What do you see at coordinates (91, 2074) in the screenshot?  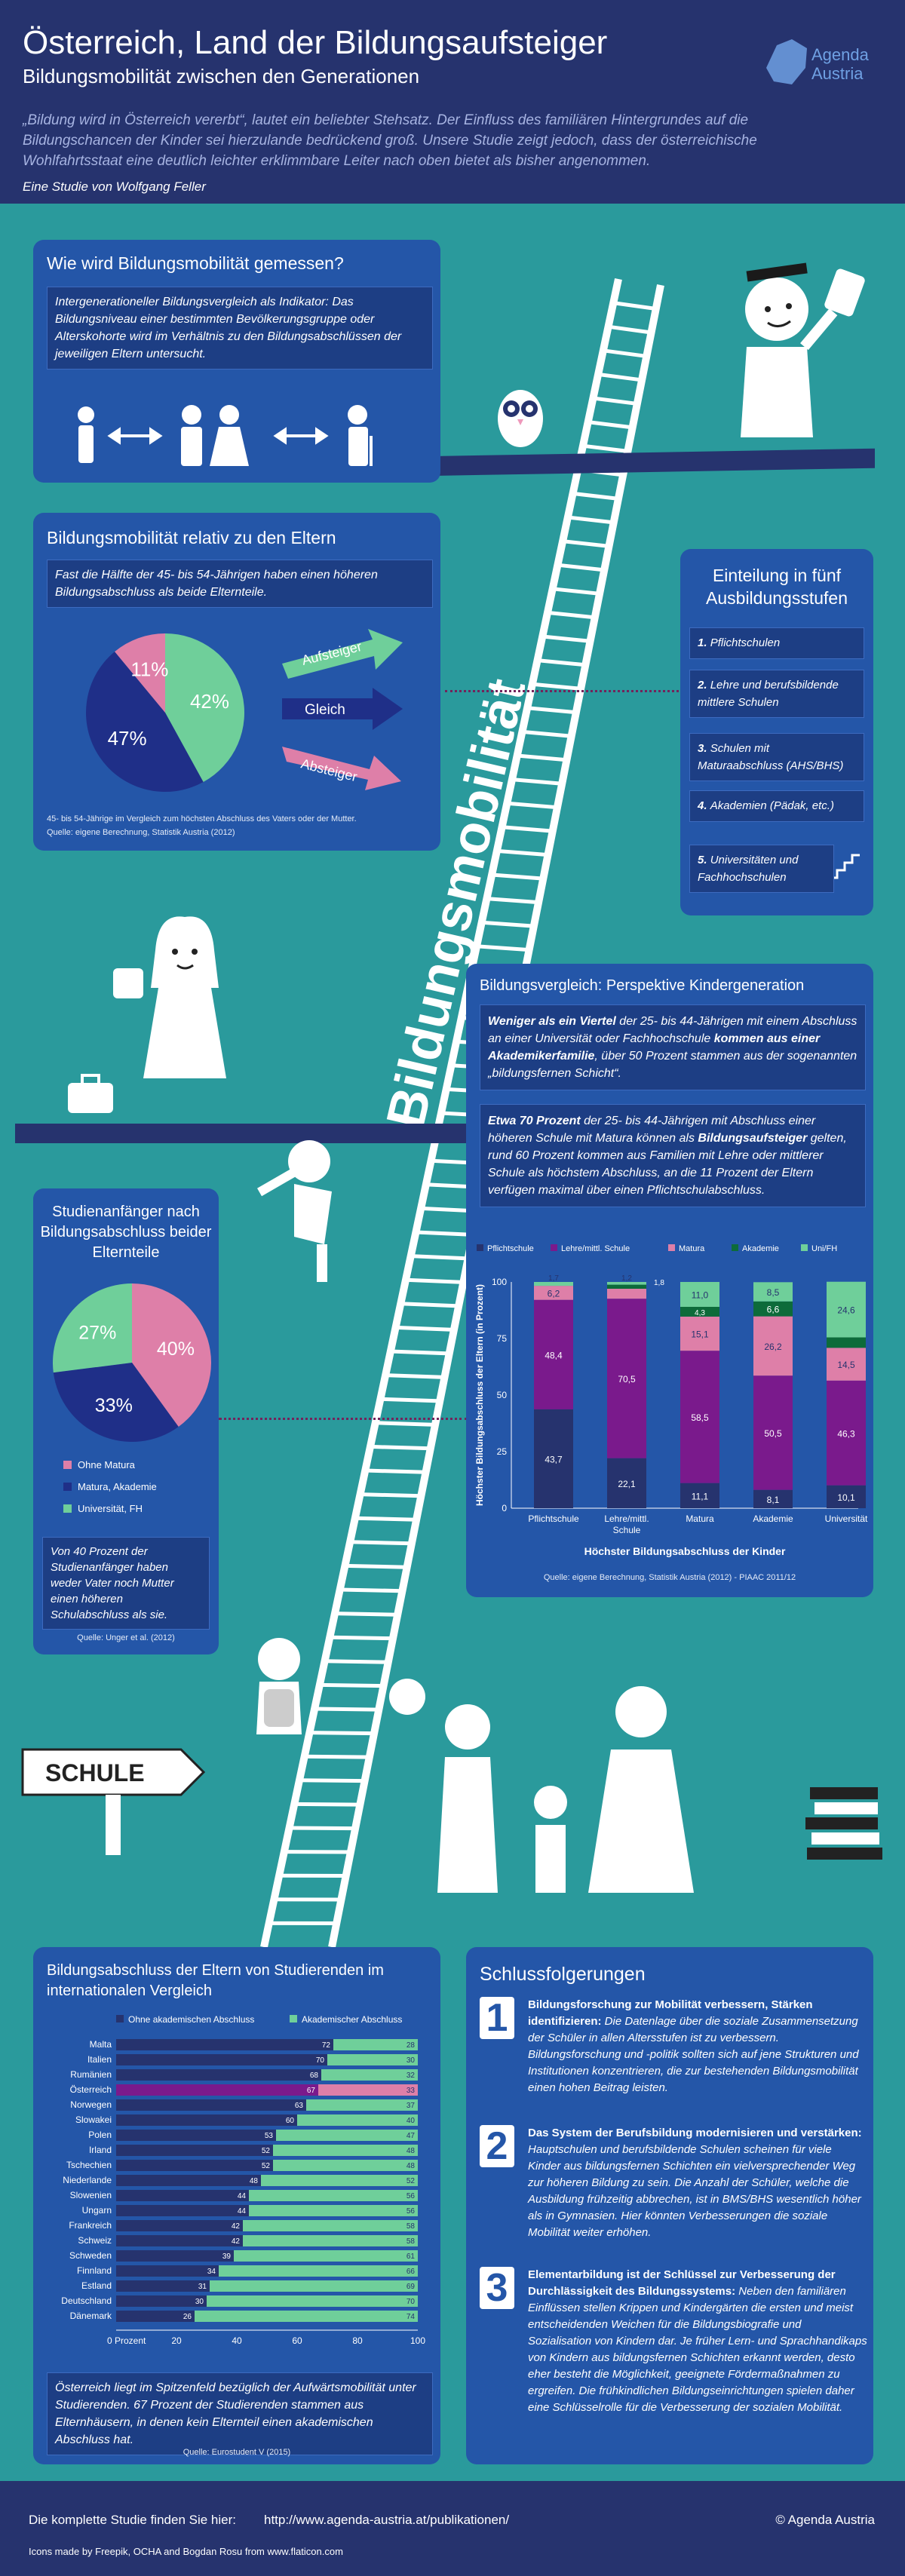 I see `country-label: Rumänien` at bounding box center [91, 2074].